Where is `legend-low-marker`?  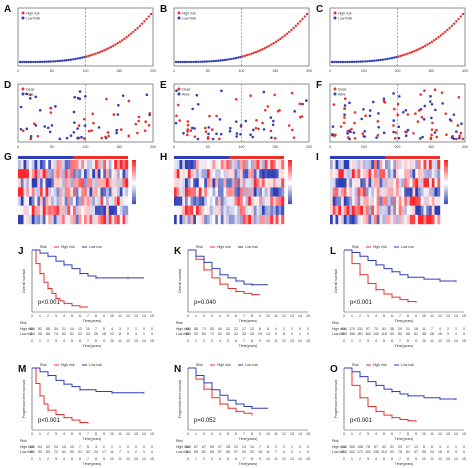
legend-low-marker is located at coordinates (23, 18).